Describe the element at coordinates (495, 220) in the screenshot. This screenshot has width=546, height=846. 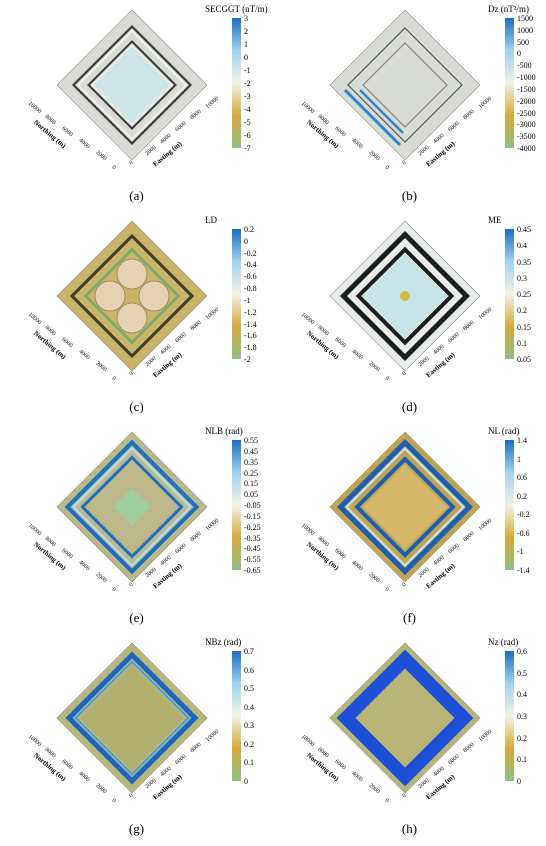
I see `colorbar-title: ME` at that location.